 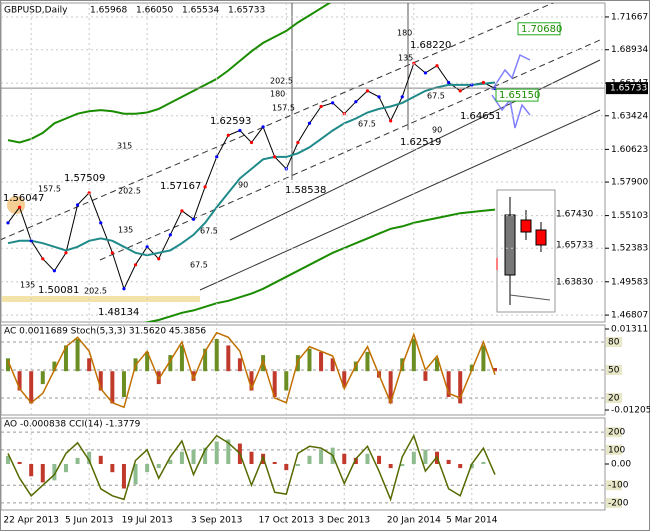 What do you see at coordinates (277, 94) in the screenshot?
I see `annotation: 180` at bounding box center [277, 94].